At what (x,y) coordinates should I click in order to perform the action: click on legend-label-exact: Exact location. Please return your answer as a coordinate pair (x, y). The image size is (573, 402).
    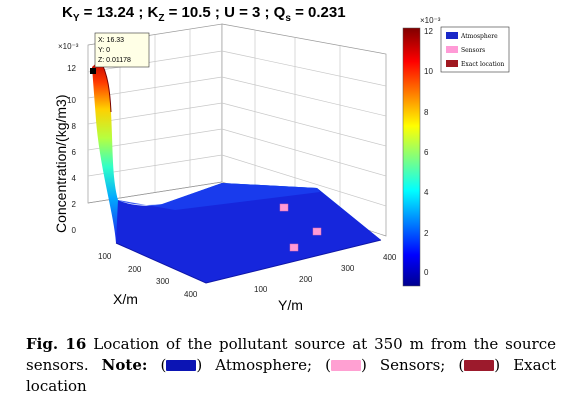
    Looking at the image, I should click on (482, 64).